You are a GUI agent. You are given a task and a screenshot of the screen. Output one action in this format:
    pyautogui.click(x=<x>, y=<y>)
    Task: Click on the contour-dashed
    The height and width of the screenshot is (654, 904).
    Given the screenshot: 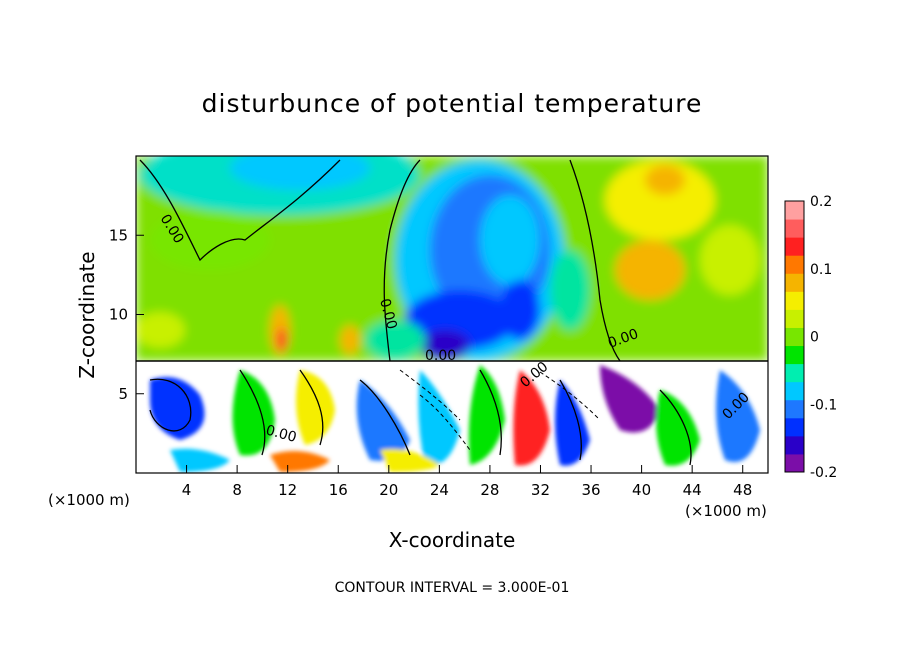 What is the action you would take?
    pyautogui.click(x=500, y=410)
    